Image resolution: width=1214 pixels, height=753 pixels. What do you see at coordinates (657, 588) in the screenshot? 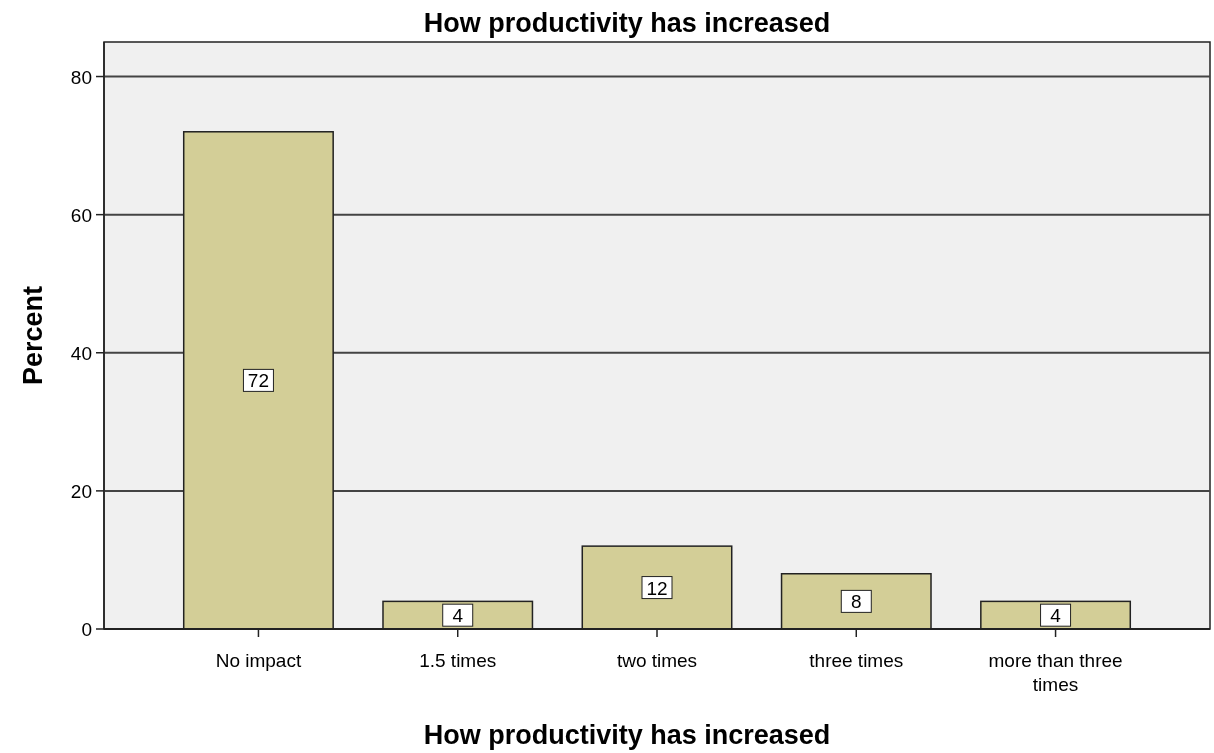
I see `data-label: 12` at bounding box center [657, 588].